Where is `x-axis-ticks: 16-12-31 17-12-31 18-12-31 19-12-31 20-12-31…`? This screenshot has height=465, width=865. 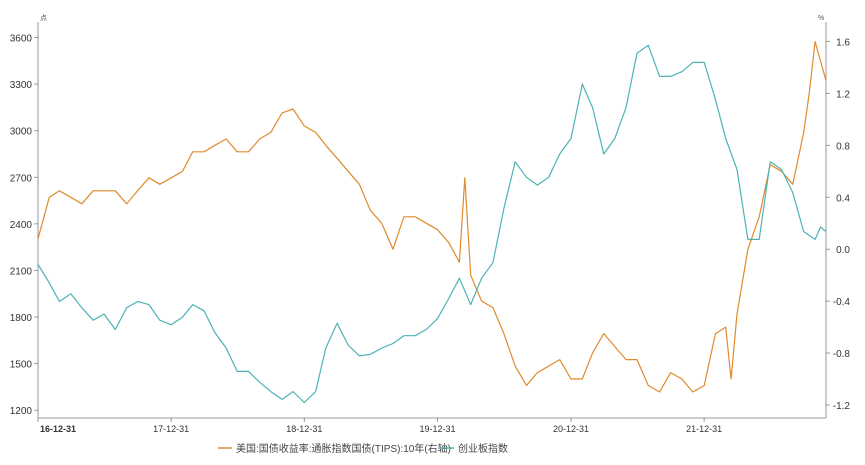
x-axis-ticks: 16-12-31 17-12-31 18-12-31 19-12-31 20-12-31… is located at coordinates (379, 426).